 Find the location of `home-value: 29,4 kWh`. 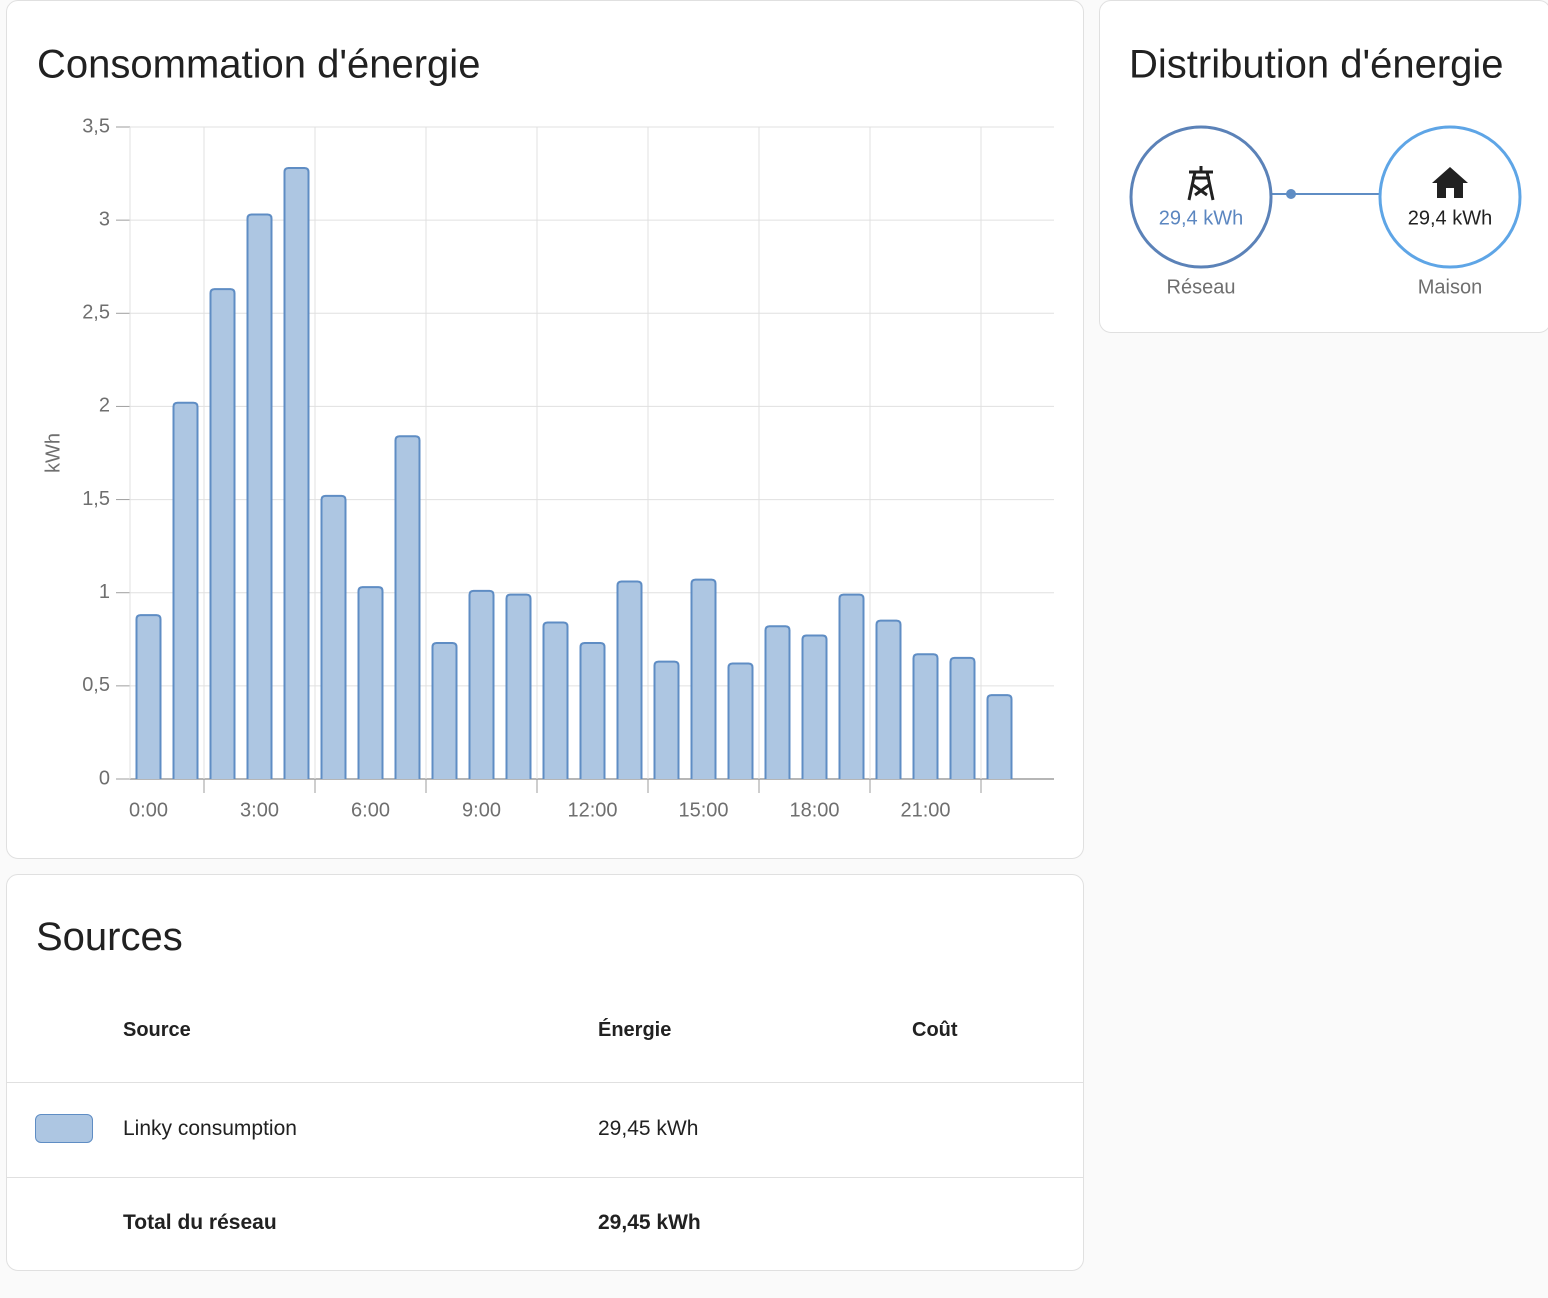

home-value: 29,4 kWh is located at coordinates (1450, 218).